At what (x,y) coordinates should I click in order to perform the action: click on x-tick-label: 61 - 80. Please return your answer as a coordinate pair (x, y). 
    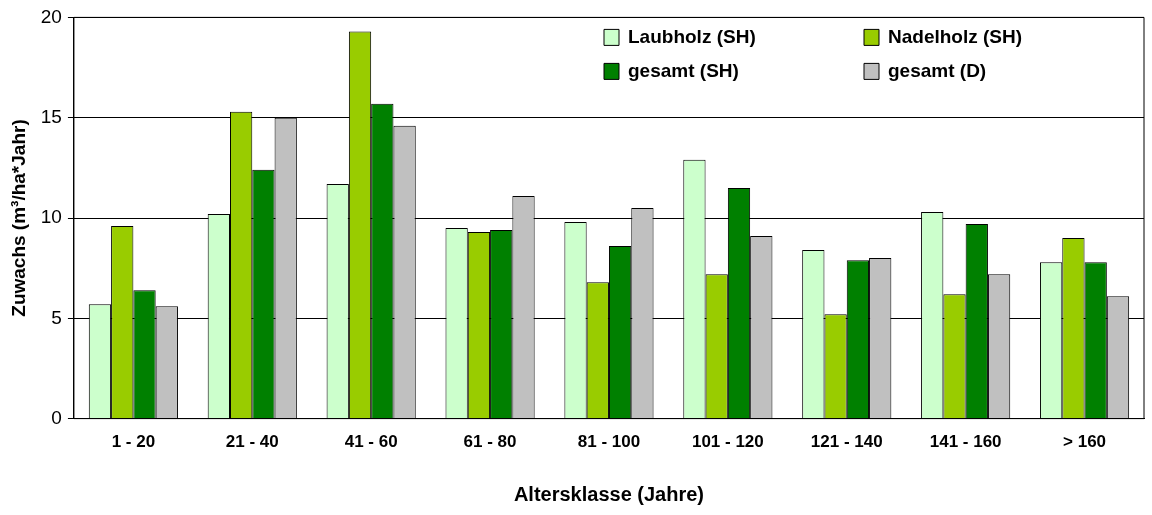
    Looking at the image, I should click on (490, 442).